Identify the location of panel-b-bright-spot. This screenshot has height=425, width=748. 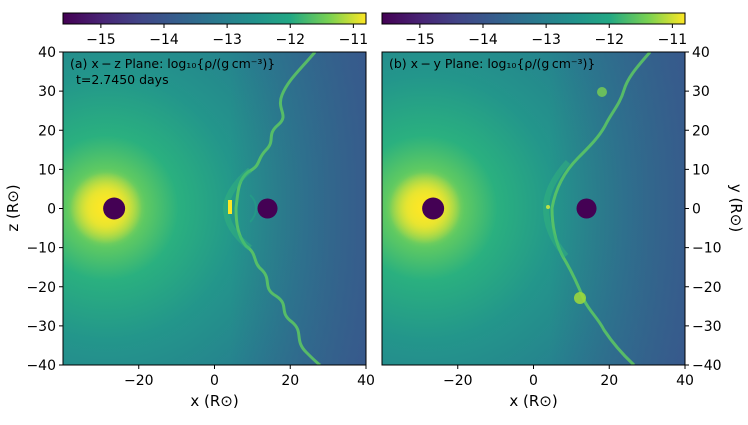
(548, 207).